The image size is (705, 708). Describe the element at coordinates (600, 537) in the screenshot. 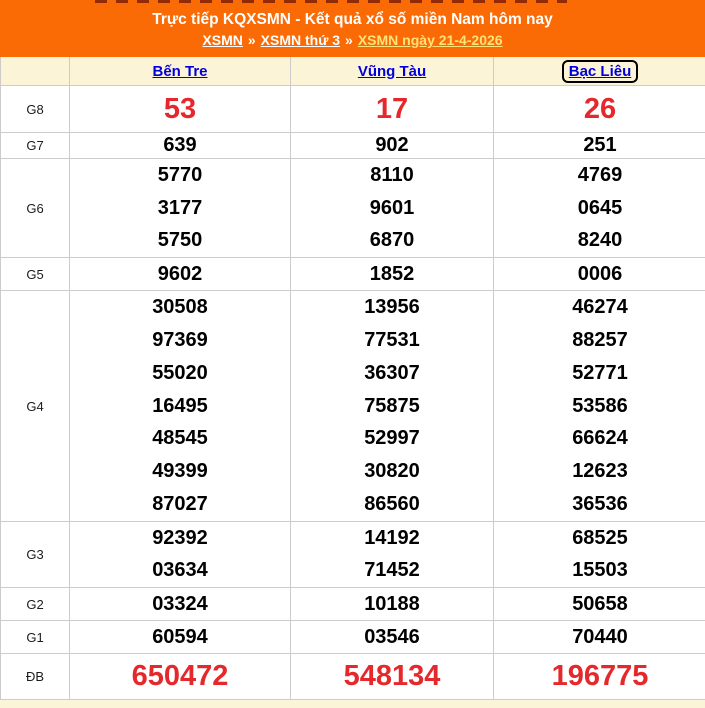

I see `prize-number: 68525` at that location.